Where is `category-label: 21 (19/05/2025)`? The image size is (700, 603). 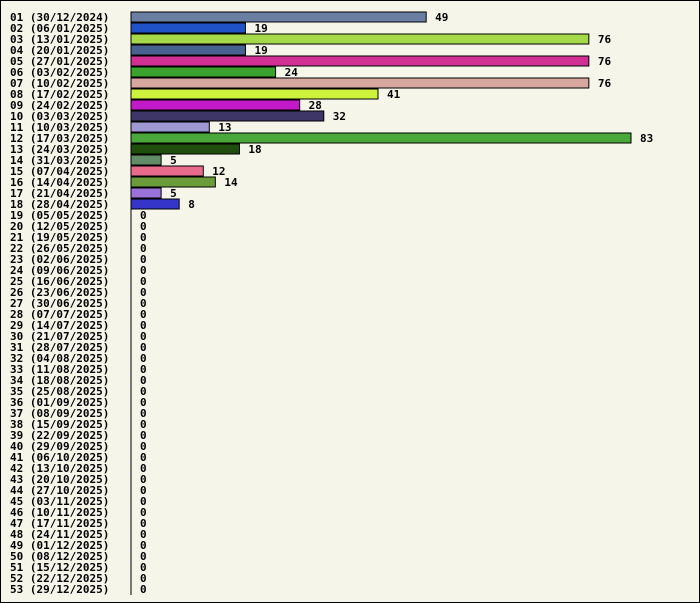 category-label: 21 (19/05/2025) is located at coordinates (59, 237).